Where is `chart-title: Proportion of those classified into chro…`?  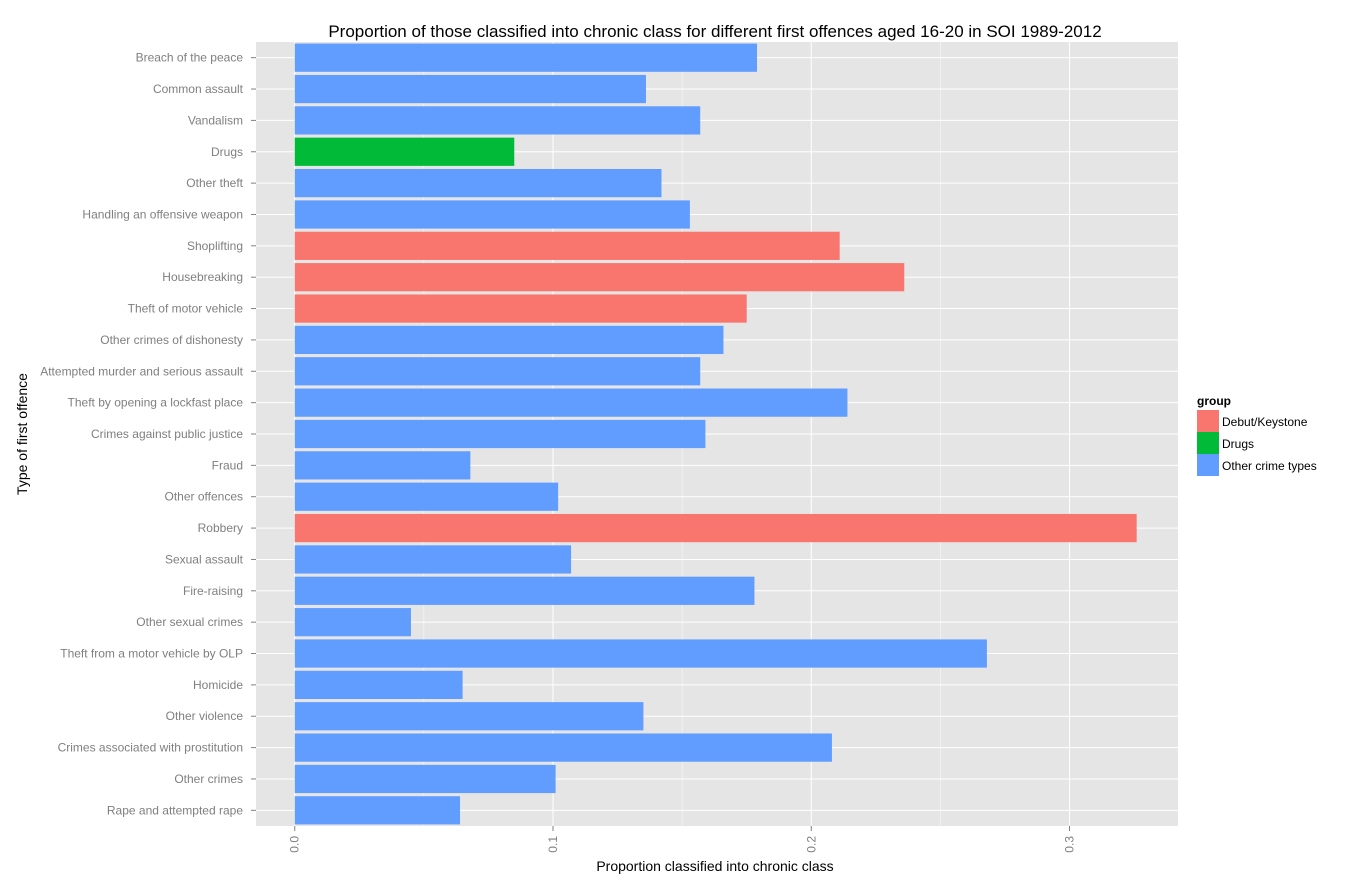 chart-title: Proportion of those classified into chro… is located at coordinates (714, 31).